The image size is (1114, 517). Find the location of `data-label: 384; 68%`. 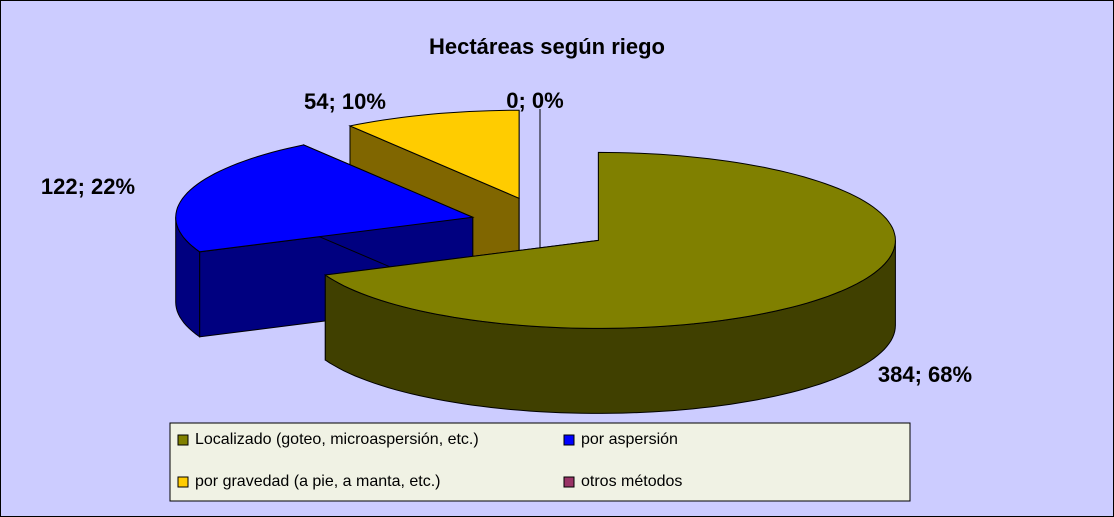

data-label: 384; 68% is located at coordinates (925, 374).